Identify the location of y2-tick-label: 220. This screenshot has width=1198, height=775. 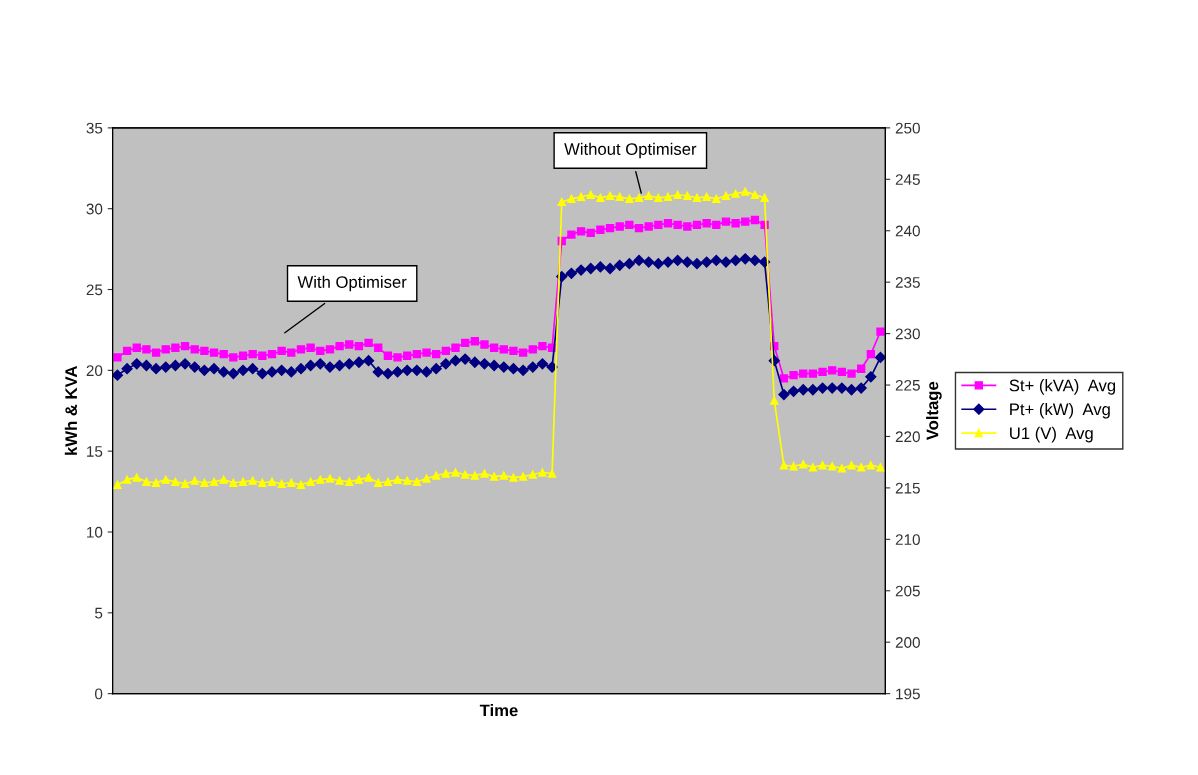
(907, 437).